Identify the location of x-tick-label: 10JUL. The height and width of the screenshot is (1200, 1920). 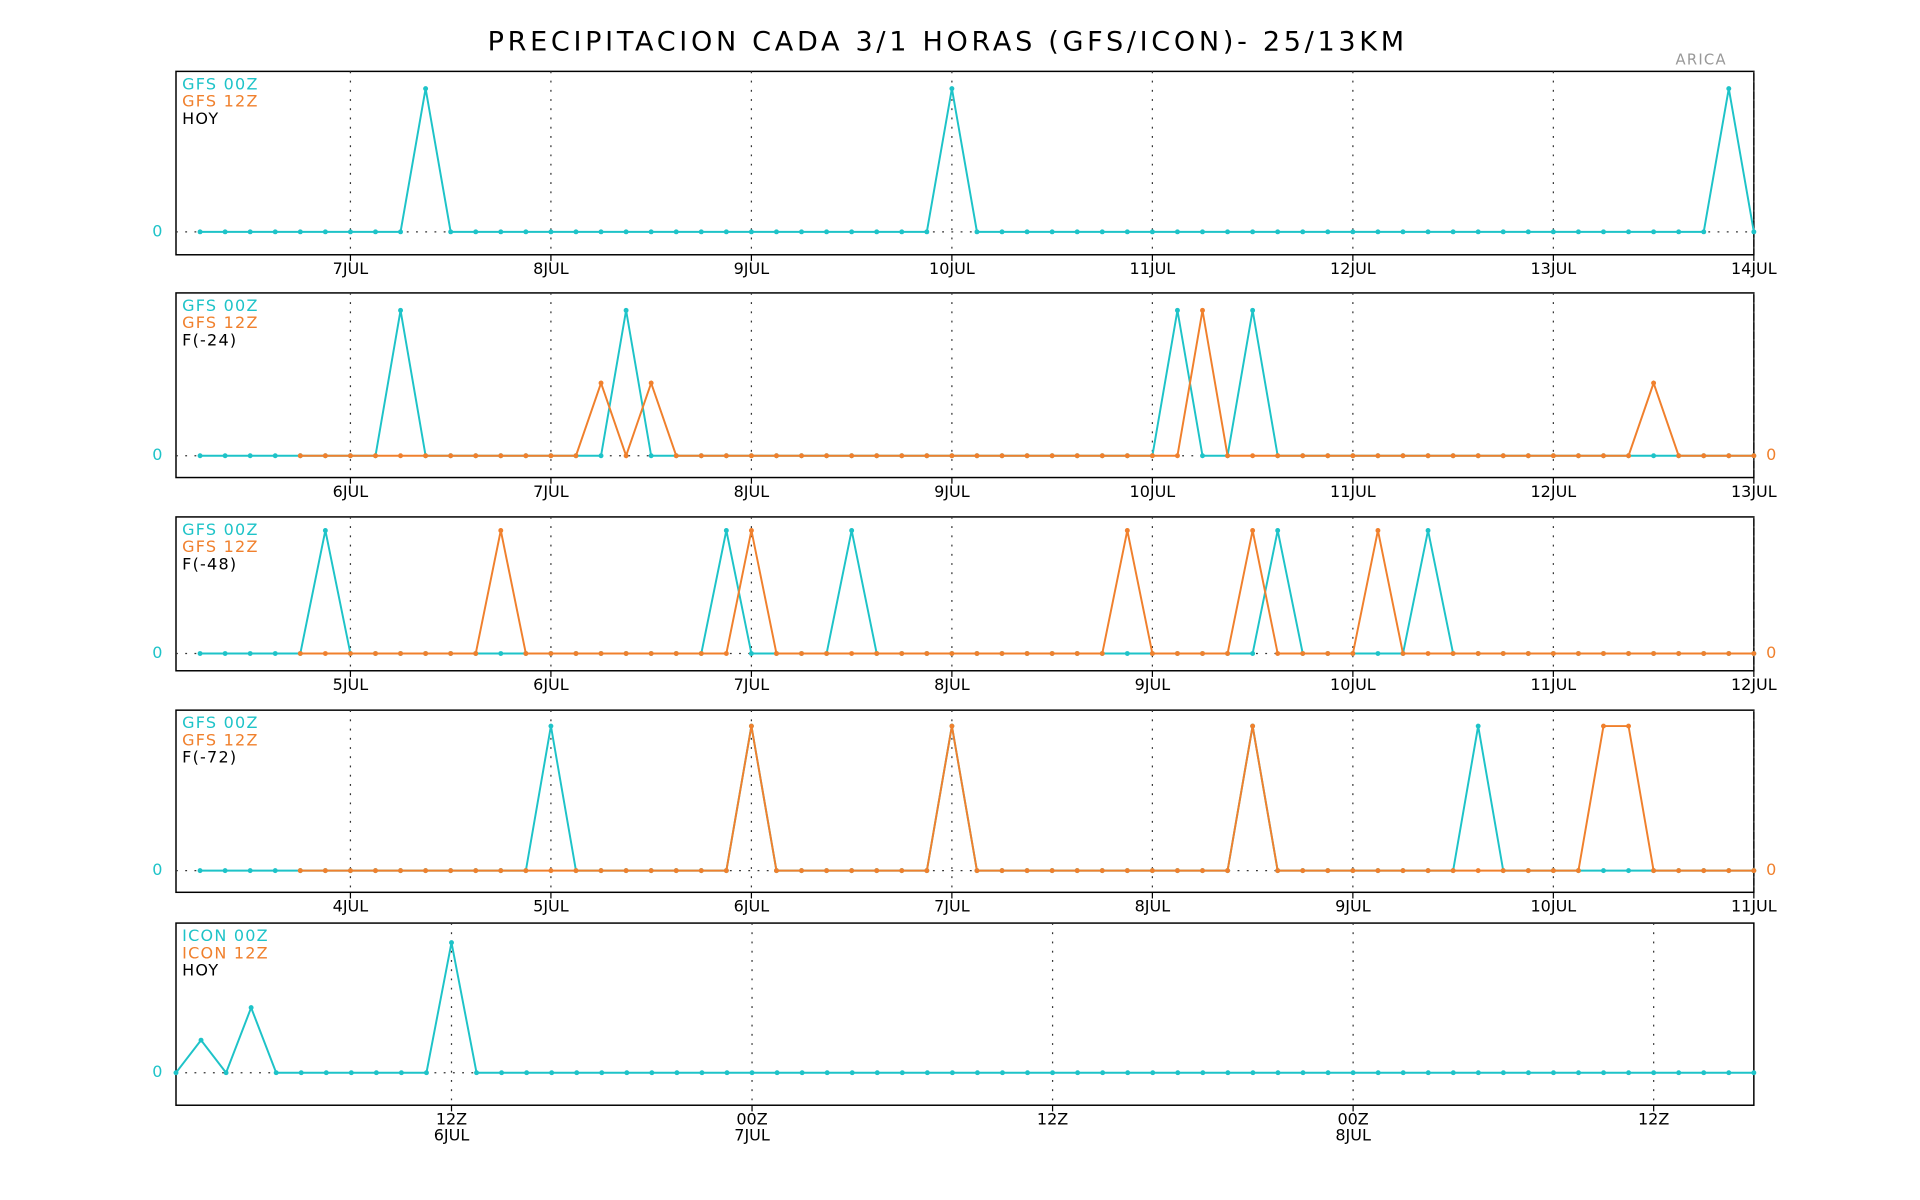
(1153, 491).